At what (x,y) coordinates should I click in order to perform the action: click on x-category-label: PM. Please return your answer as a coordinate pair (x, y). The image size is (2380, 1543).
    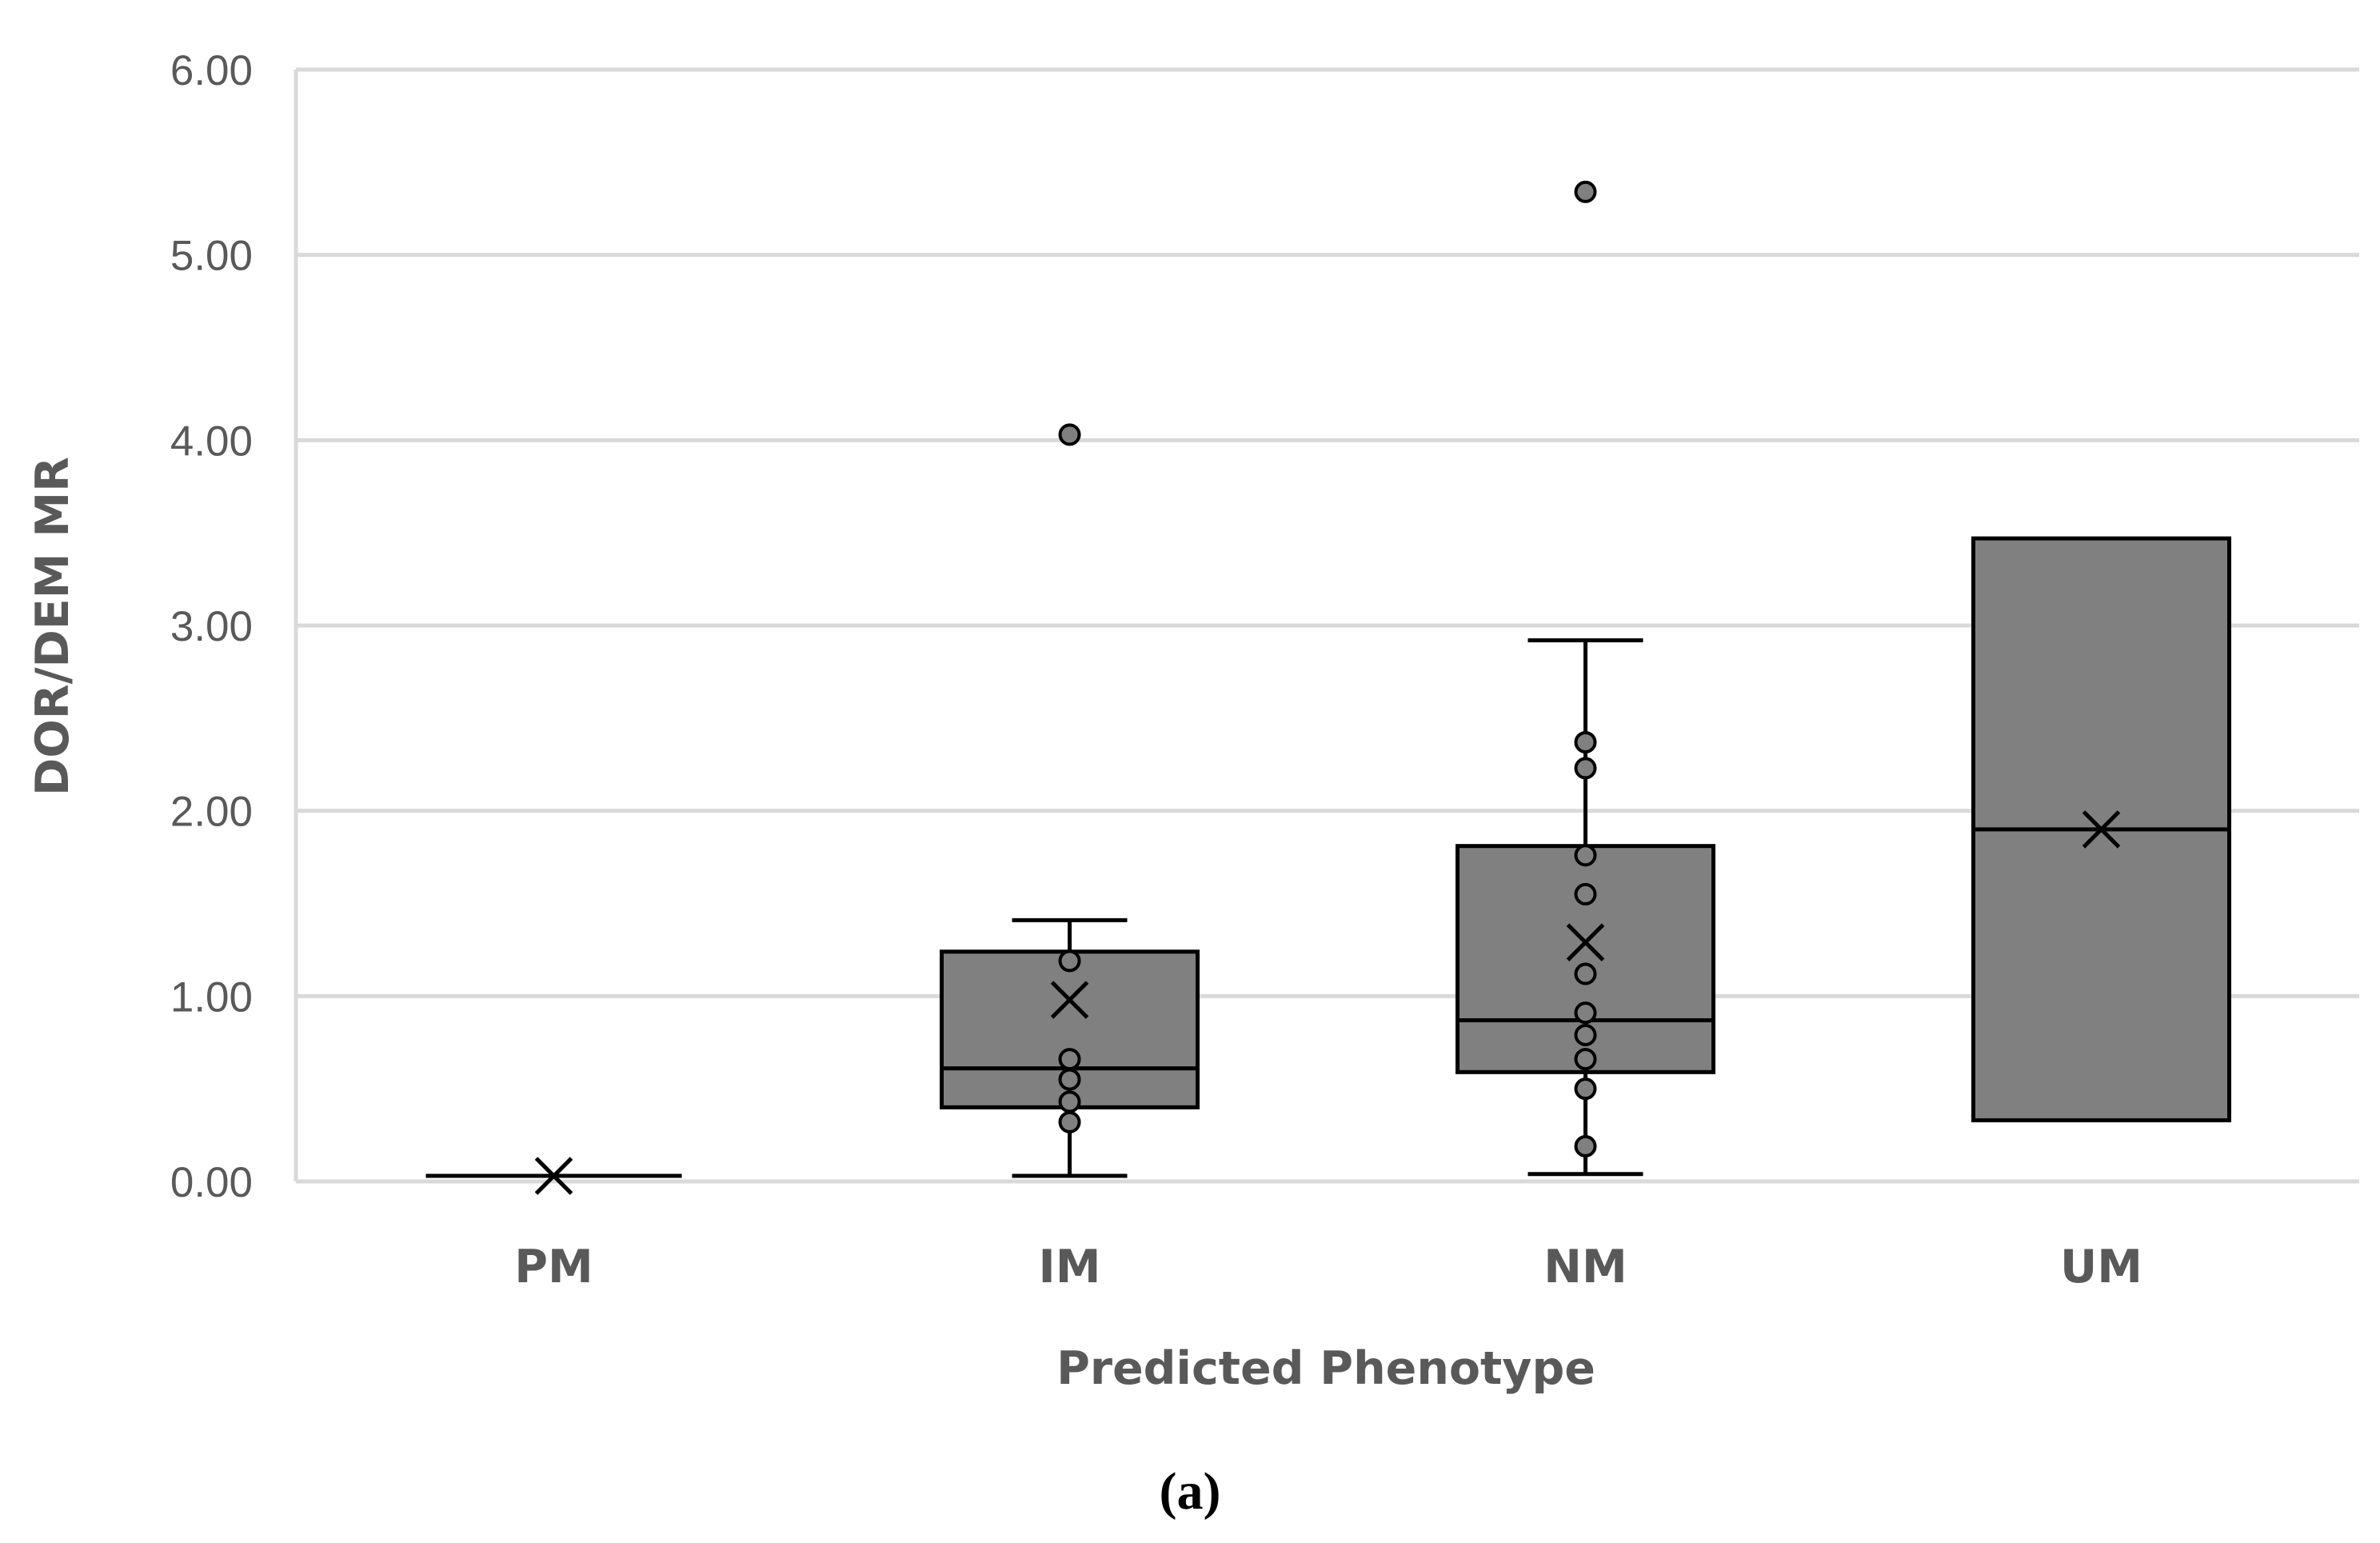
    Looking at the image, I should click on (553, 1267).